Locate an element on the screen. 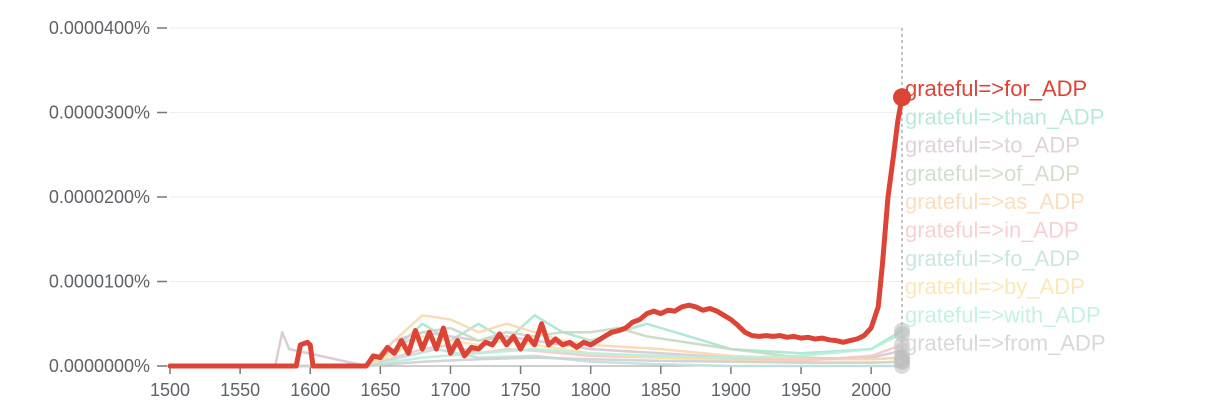 This screenshot has width=1212, height=412. y-tick-label: 0.0000100% is located at coordinates (99, 282).